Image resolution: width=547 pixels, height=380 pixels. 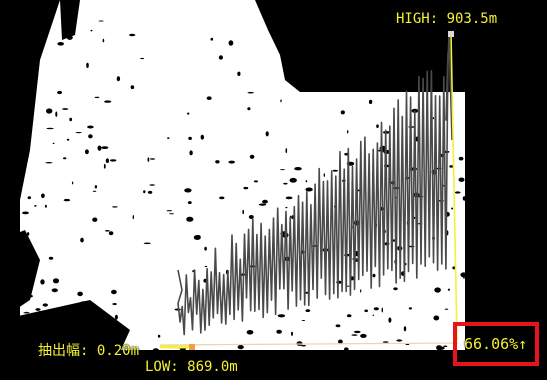 What do you see at coordinates (89, 351) in the screenshot?
I see `extraction-width-label: 抽出幅: 0.20m` at bounding box center [89, 351].